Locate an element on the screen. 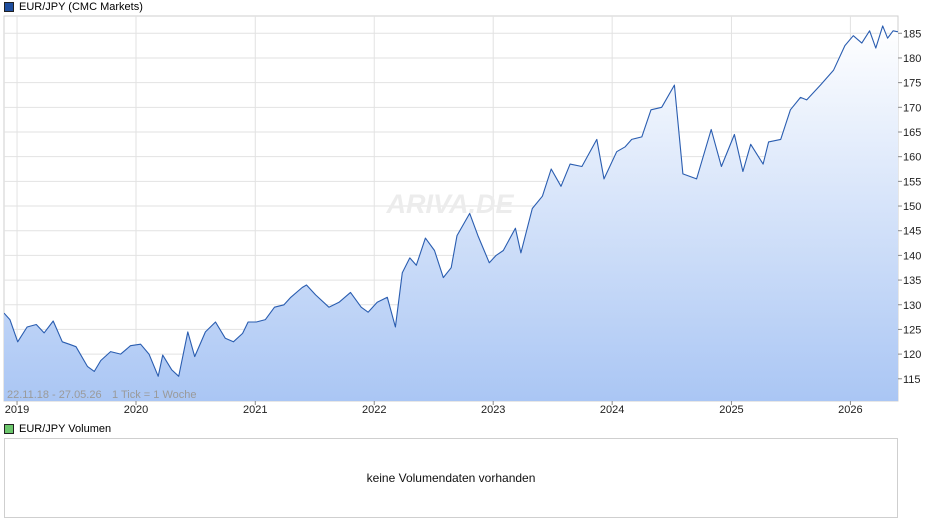  x-tick-label: 2022 is located at coordinates (374, 410).